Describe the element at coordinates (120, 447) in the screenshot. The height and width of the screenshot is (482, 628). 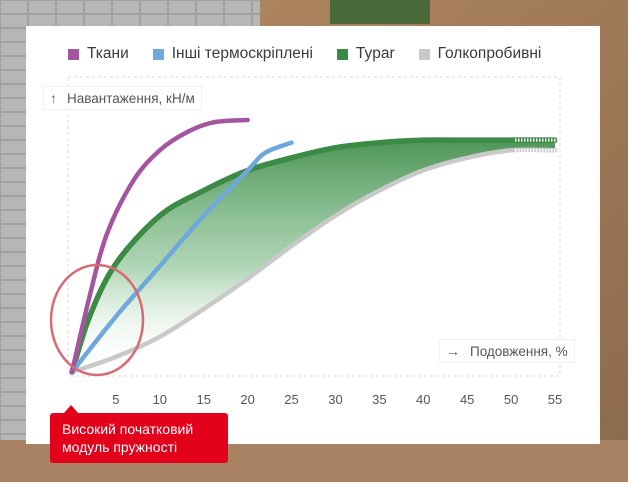
I see `callout-line-2: модуль пружності` at that location.